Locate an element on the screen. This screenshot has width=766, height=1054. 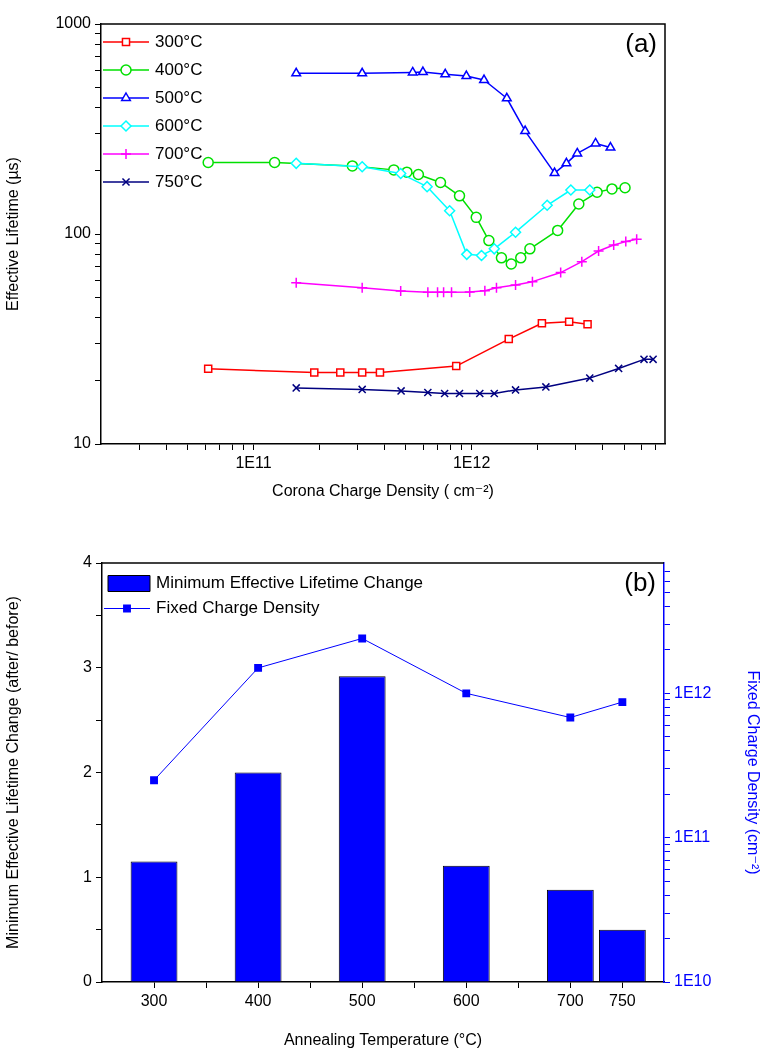
y-tick-label: 1 is located at coordinates (88, 876).